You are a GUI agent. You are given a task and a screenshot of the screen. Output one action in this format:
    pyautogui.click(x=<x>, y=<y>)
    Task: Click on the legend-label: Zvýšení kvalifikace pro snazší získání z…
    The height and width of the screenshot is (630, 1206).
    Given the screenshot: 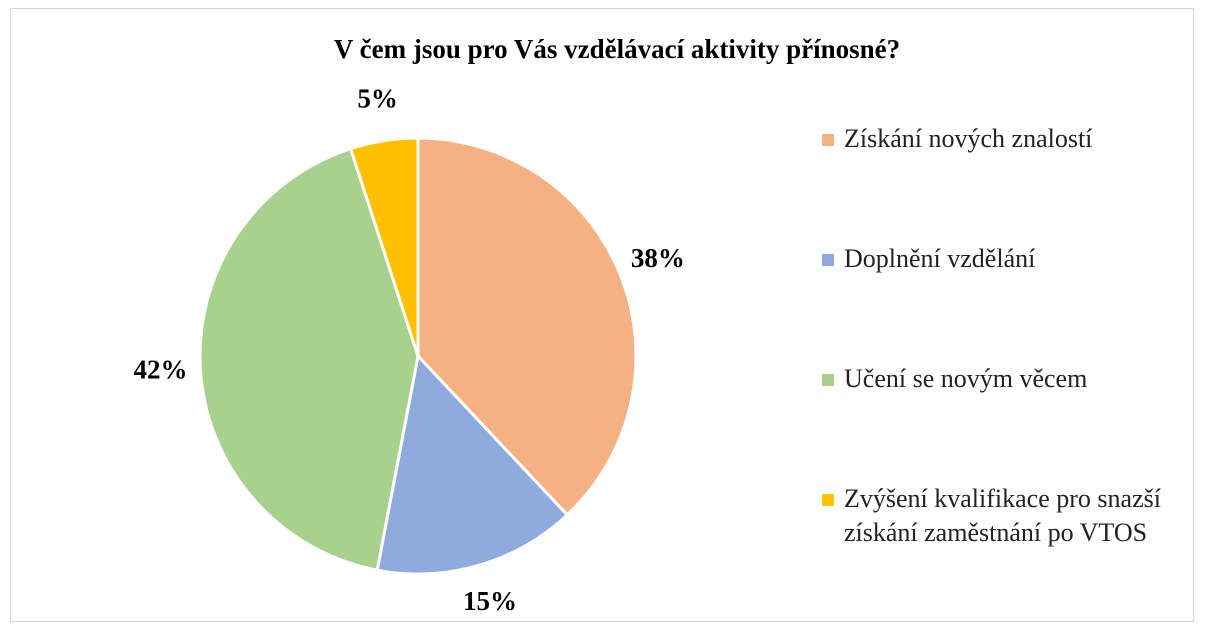 What is the action you would take?
    pyautogui.click(x=1002, y=515)
    